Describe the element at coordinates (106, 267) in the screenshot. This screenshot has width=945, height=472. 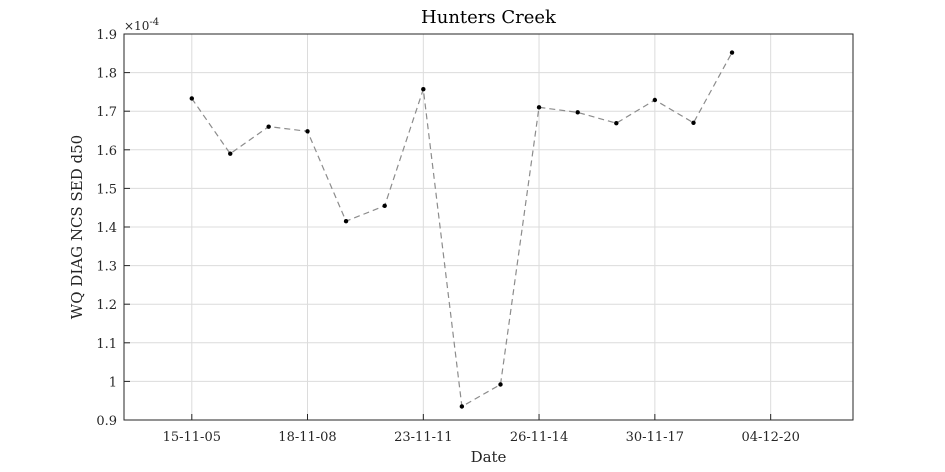
I see `y-tick-label: 1.3` at that location.